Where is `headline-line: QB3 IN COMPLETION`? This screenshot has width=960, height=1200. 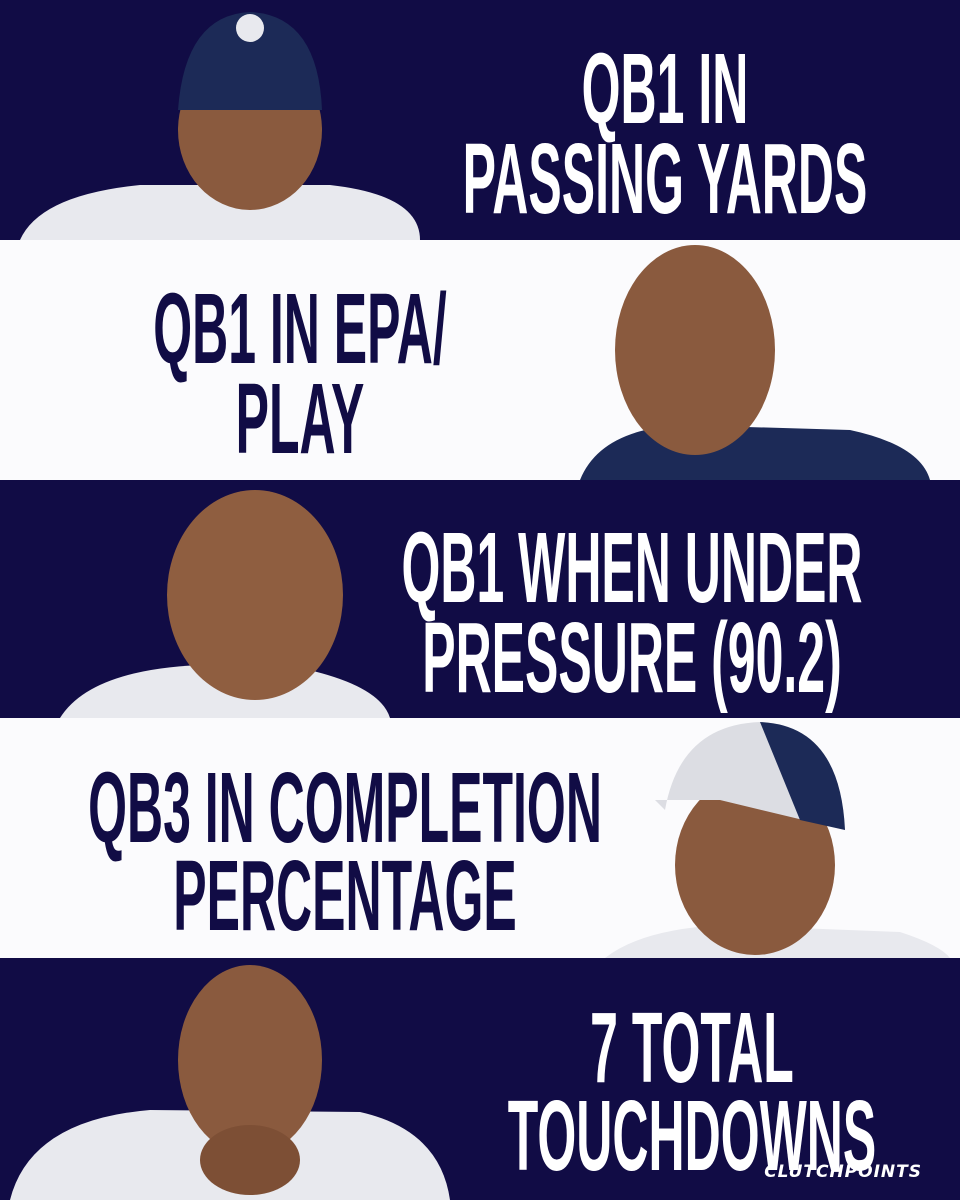
headline-line: QB3 IN COMPLETION is located at coordinates (345, 807).